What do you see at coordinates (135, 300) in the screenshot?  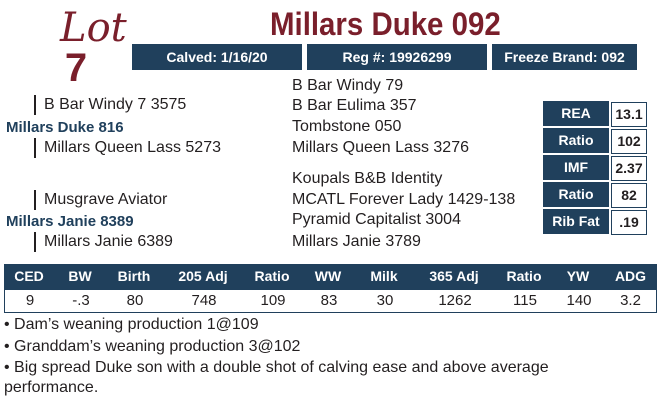 I see `value-birth: 80` at bounding box center [135, 300].